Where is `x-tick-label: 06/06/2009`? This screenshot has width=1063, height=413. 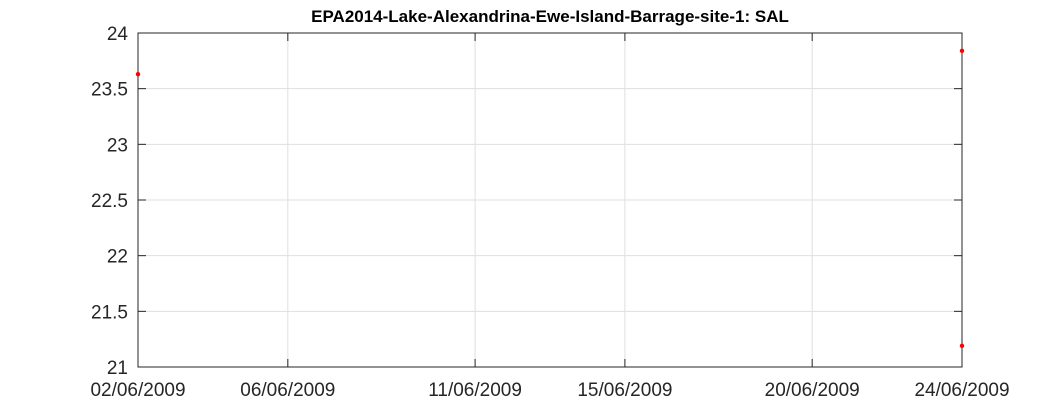
x-tick-label: 06/06/2009 is located at coordinates (287, 390).